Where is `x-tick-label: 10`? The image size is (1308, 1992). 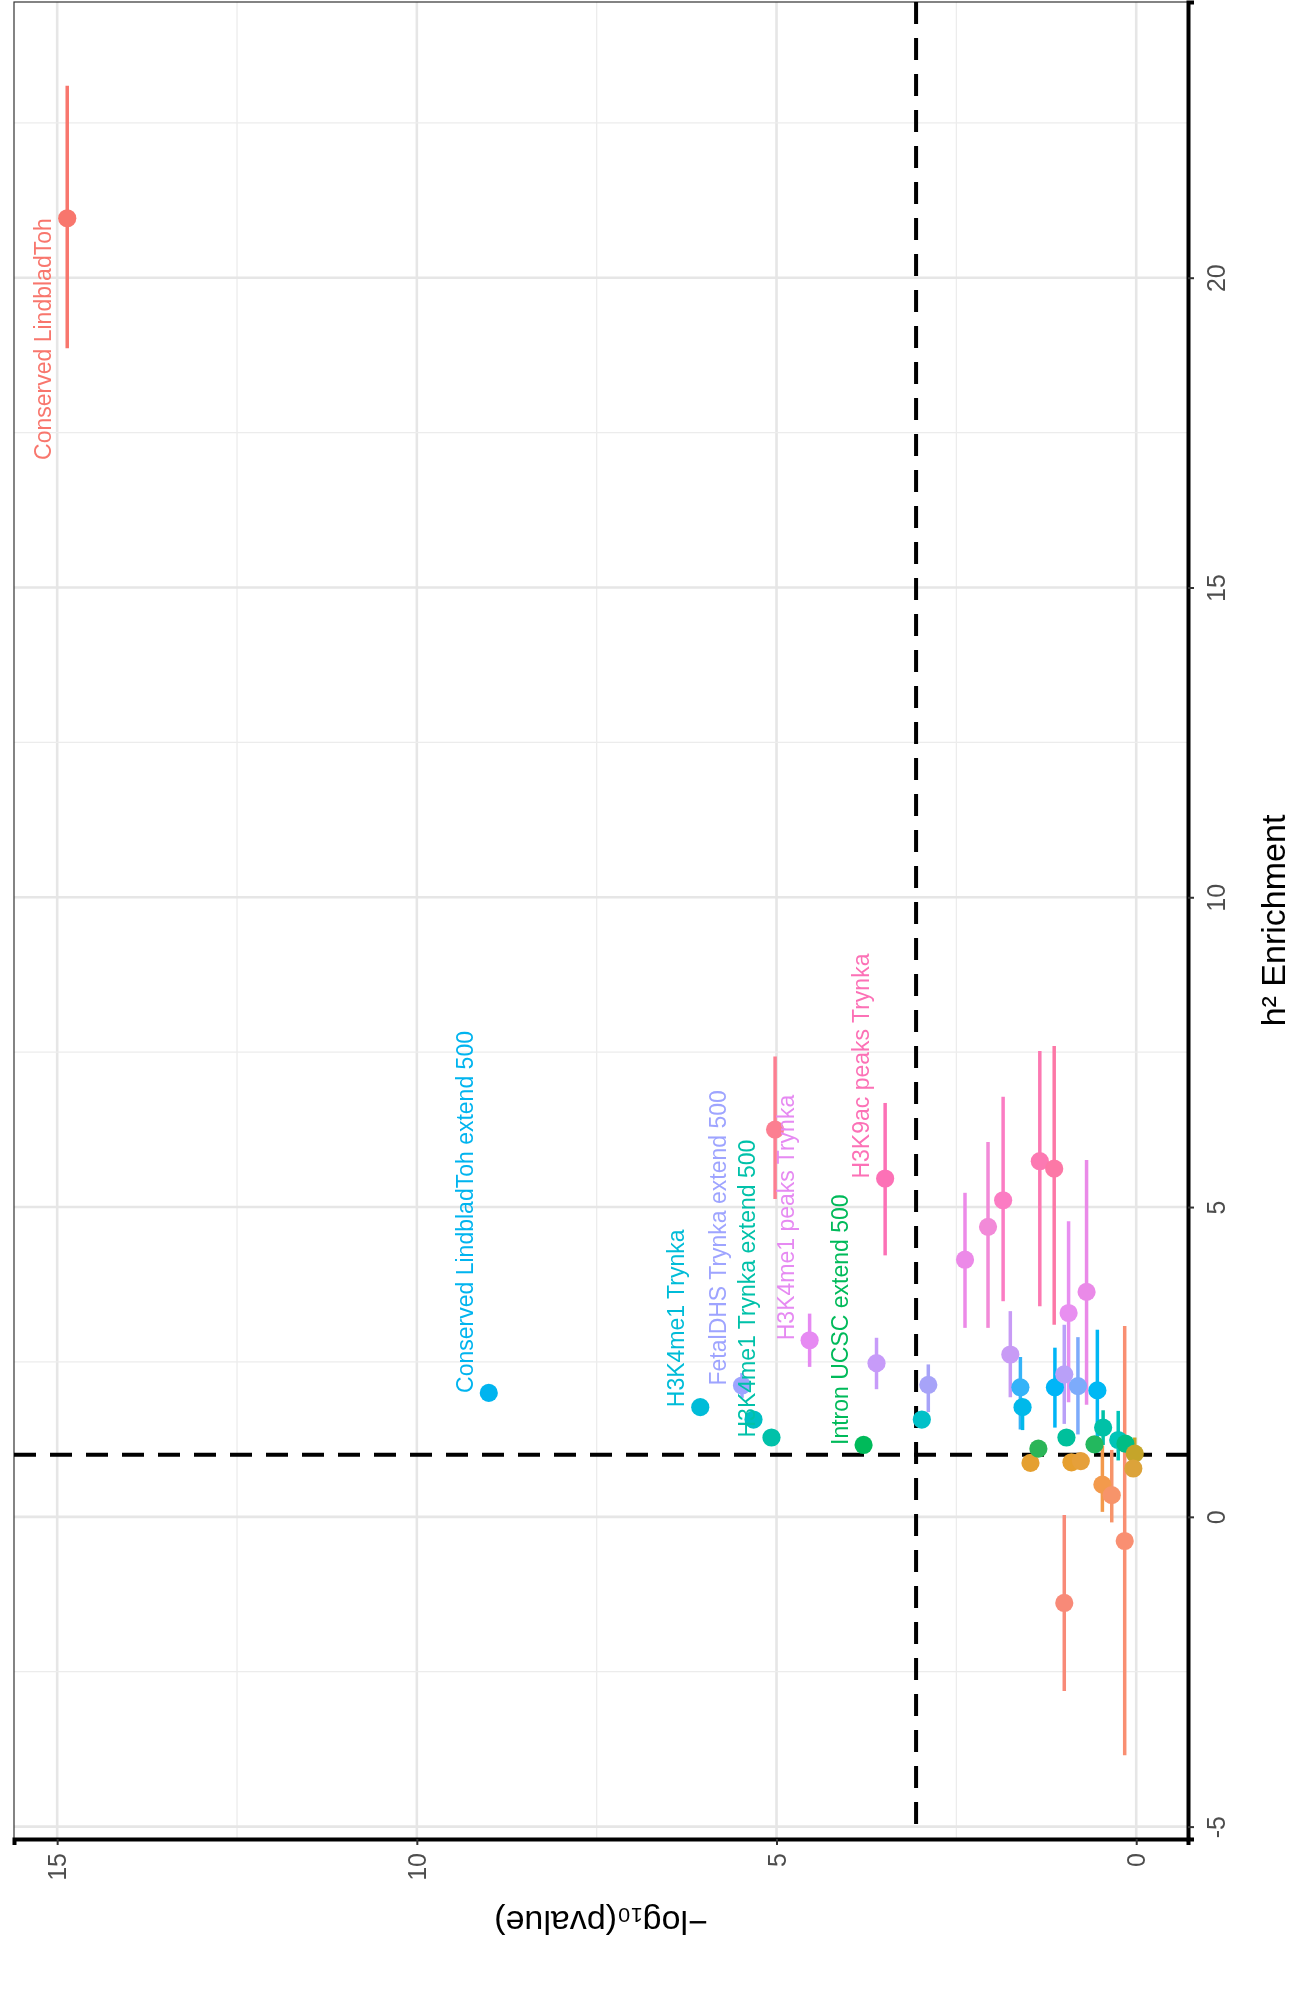 x-tick-label: 10 is located at coordinates (417, 1867).